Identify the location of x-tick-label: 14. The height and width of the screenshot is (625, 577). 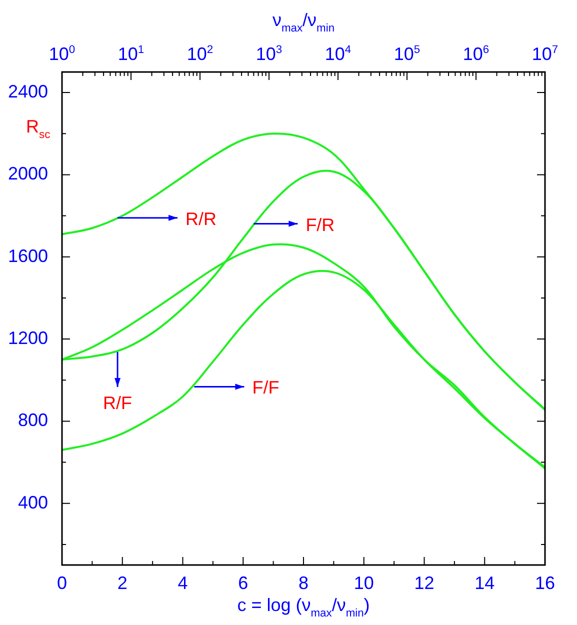
(484, 583).